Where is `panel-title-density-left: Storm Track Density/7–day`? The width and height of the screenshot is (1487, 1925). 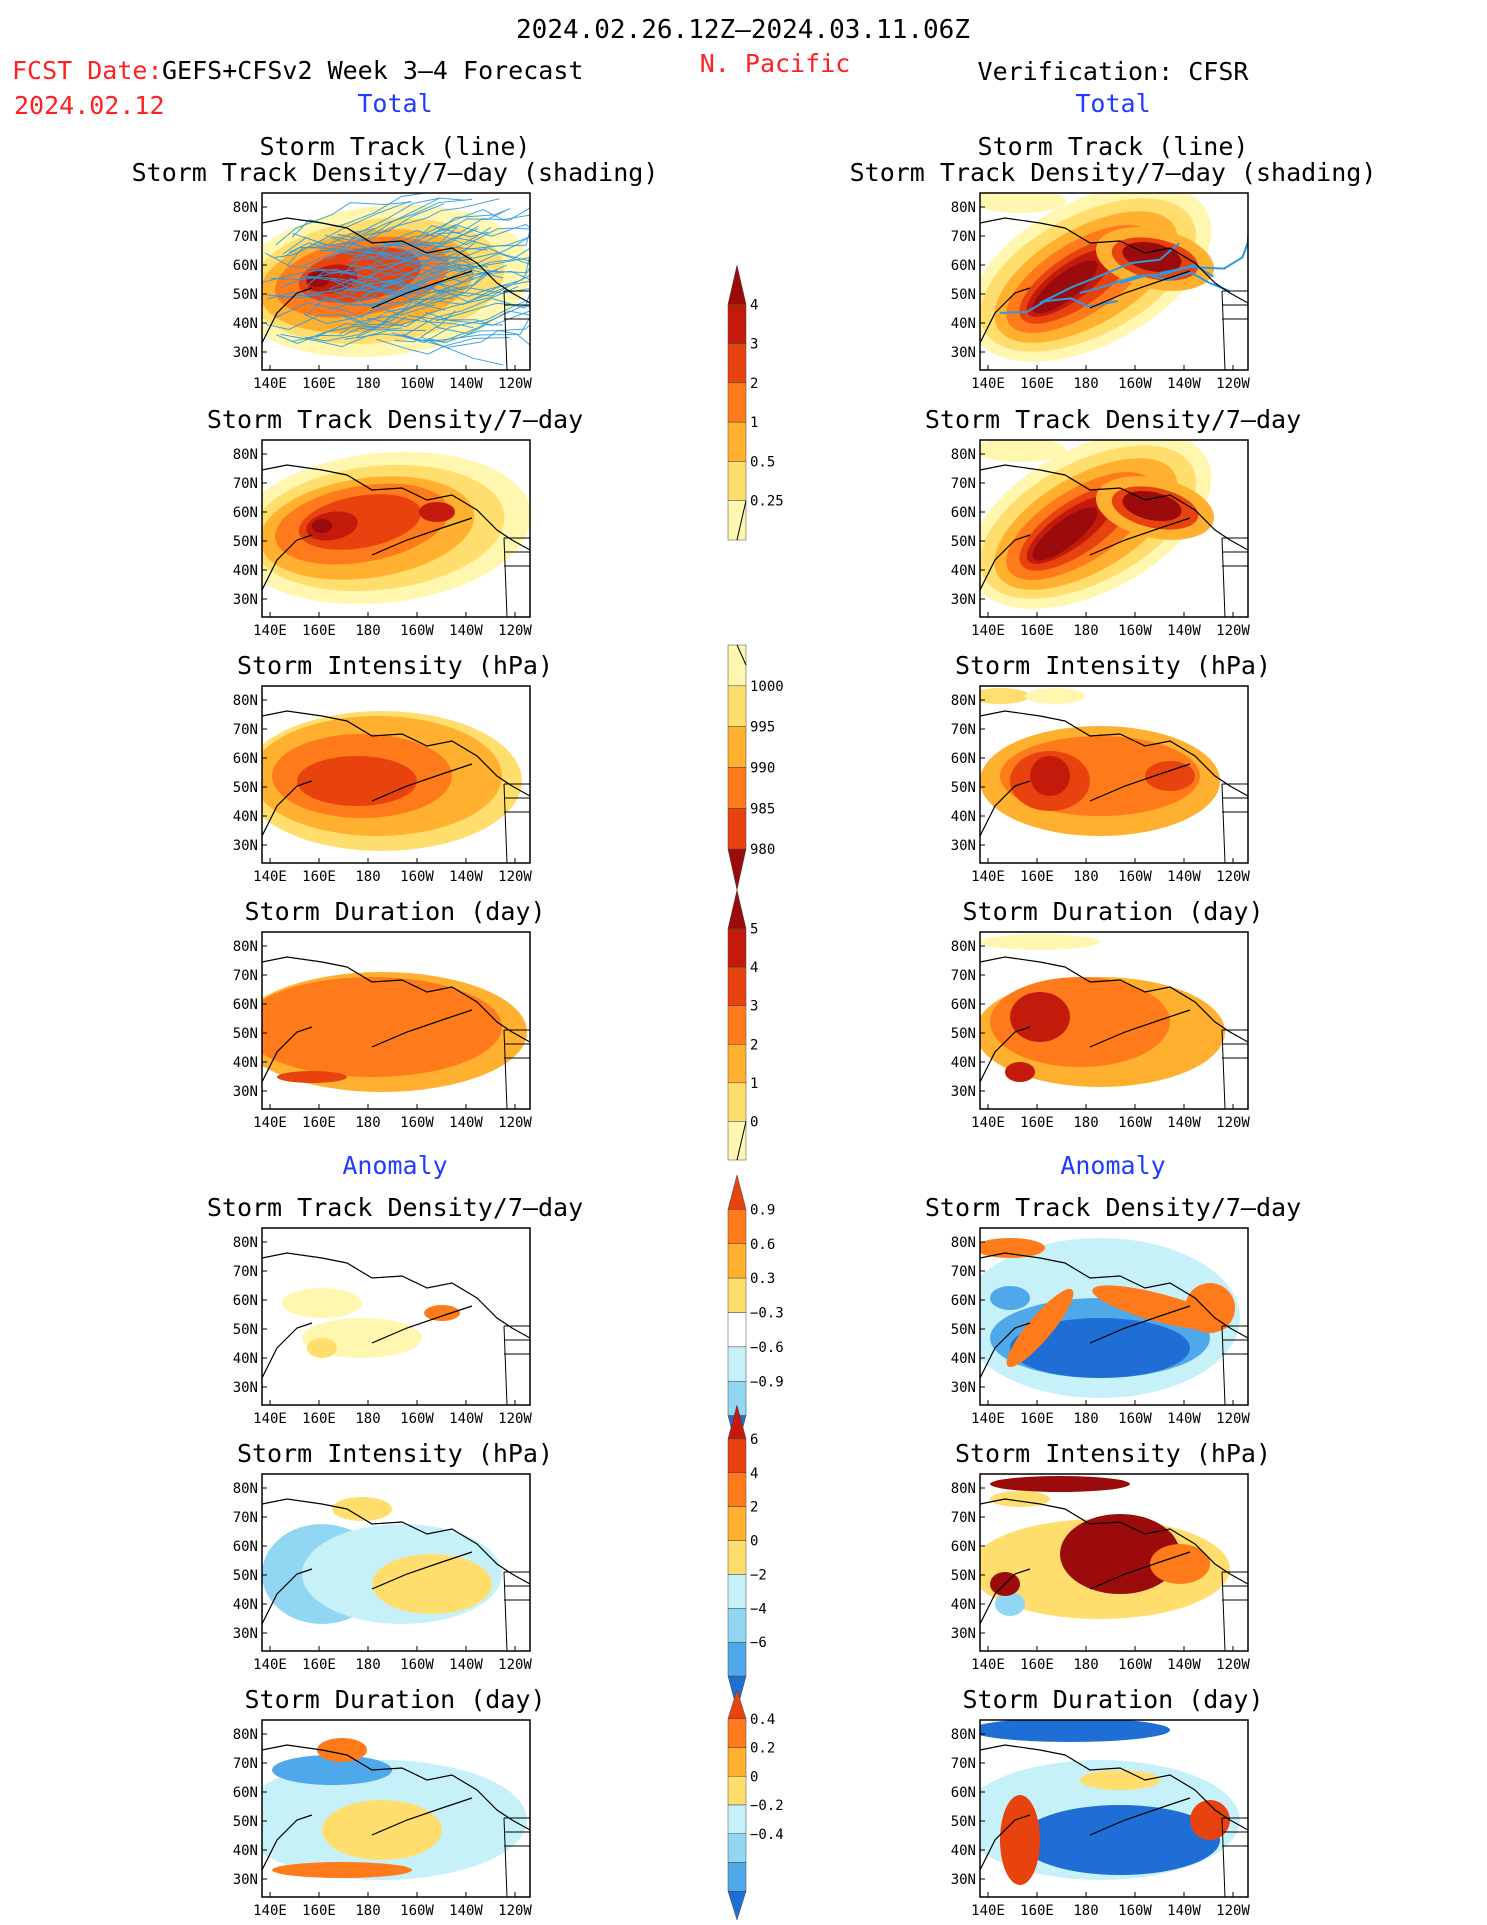
panel-title-density-left: Storm Track Density/7–day is located at coordinates (395, 419).